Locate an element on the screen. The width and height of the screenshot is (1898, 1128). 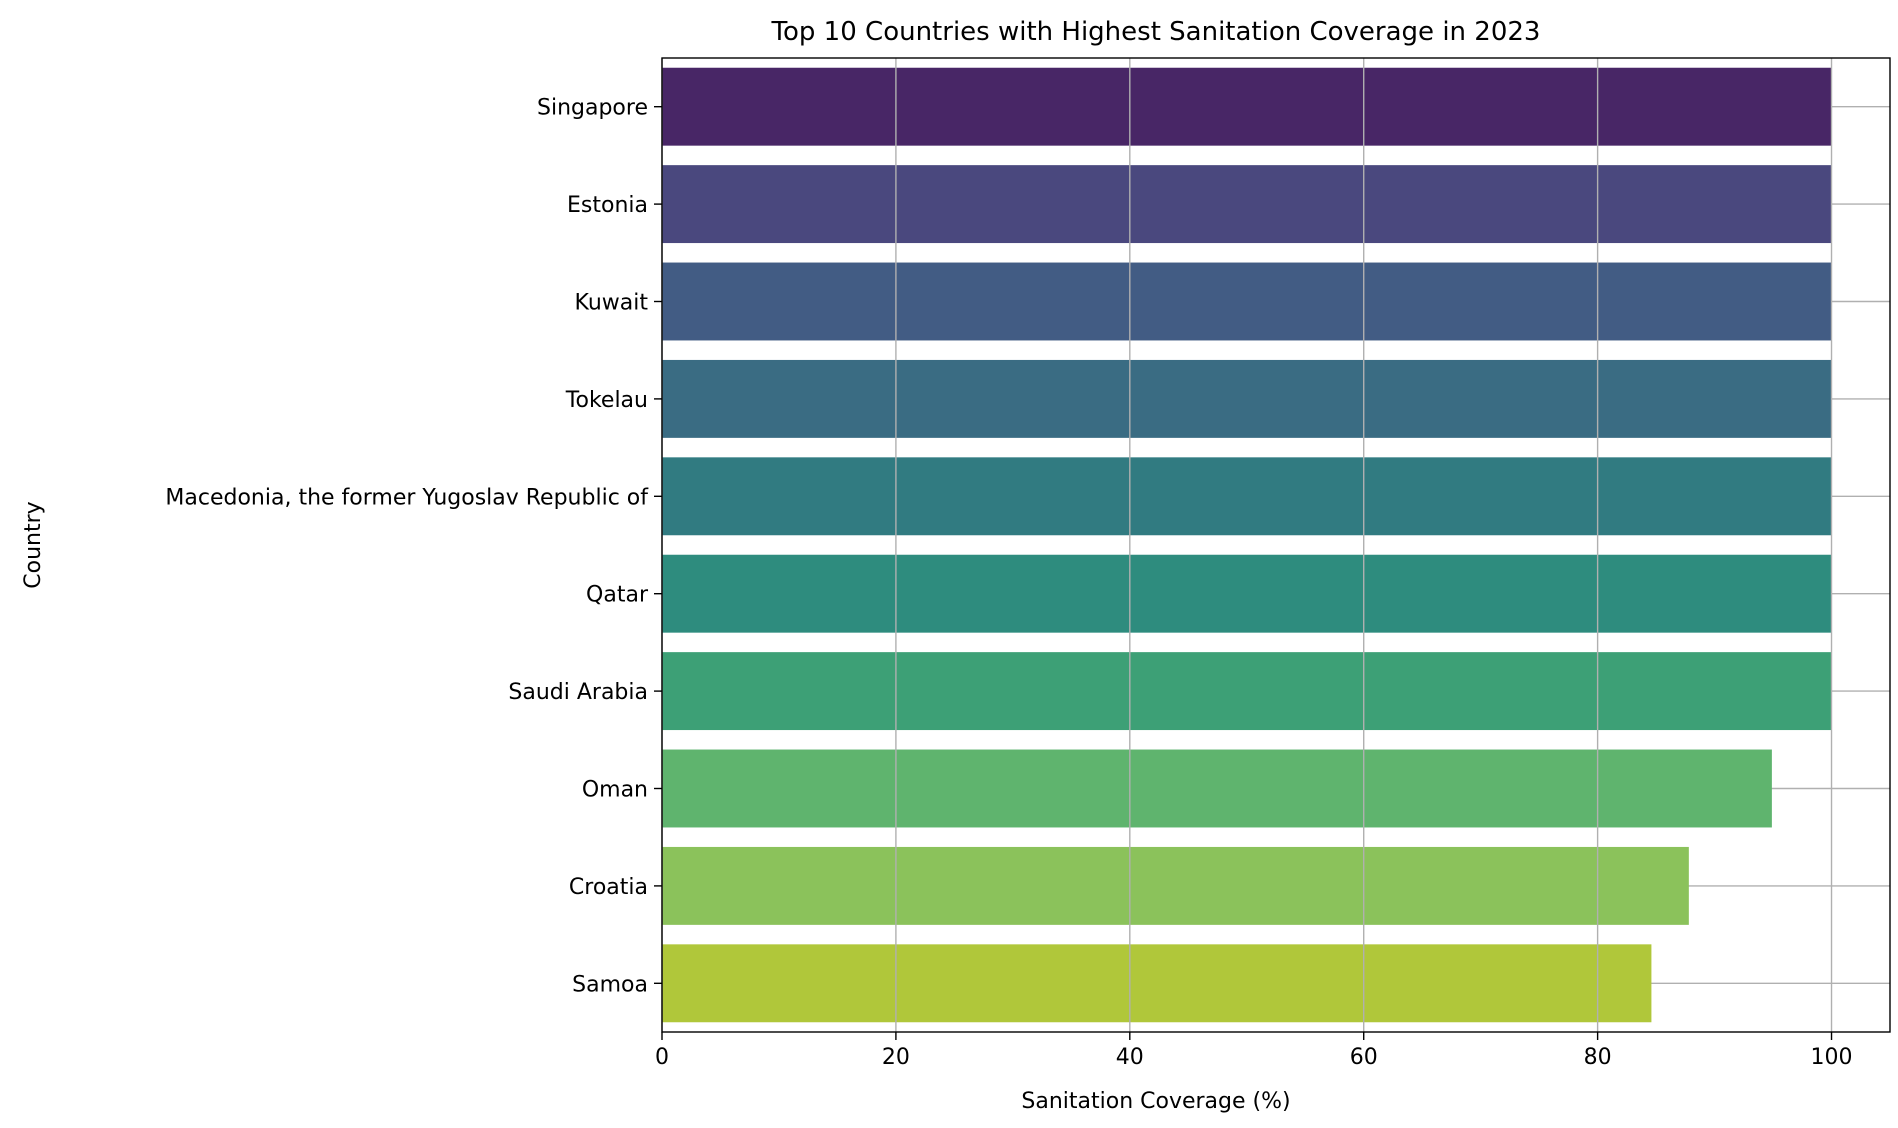
x-axis-ticks: 0 20 40 60 80 100 is located at coordinates (1254, 1051).